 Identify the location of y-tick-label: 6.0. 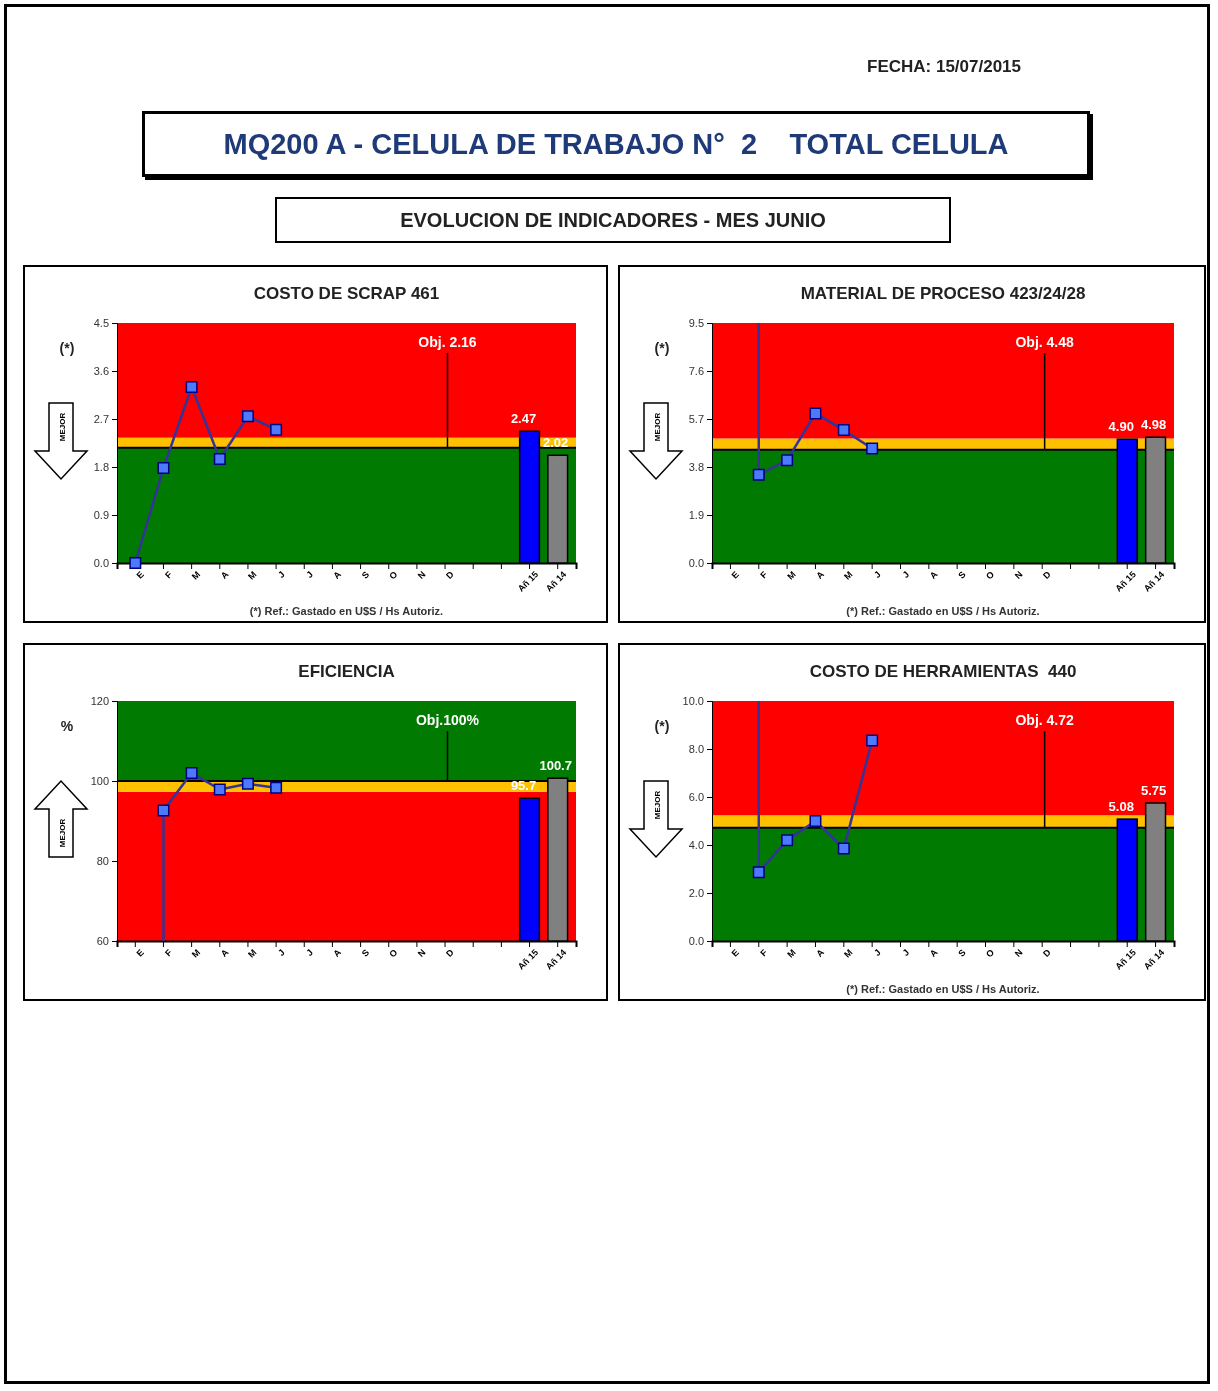
(696, 797).